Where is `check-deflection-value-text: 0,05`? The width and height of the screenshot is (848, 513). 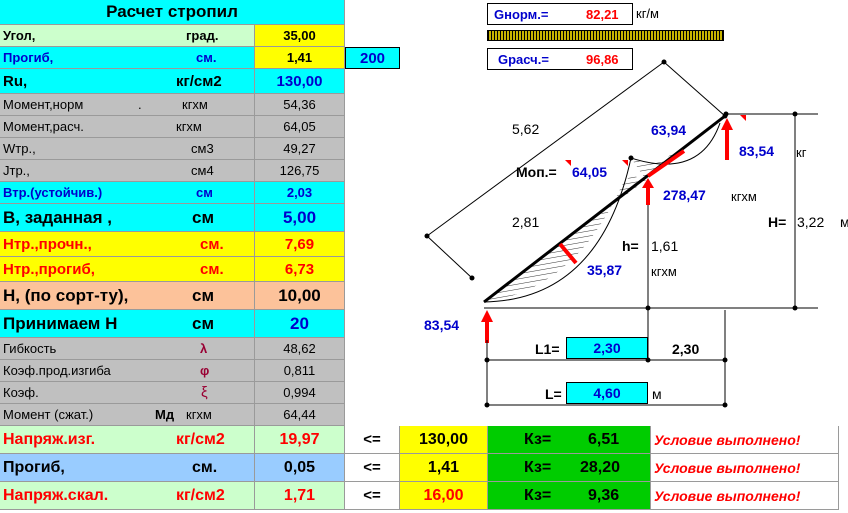 check-deflection-value-text: 0,05 is located at coordinates (299, 467).